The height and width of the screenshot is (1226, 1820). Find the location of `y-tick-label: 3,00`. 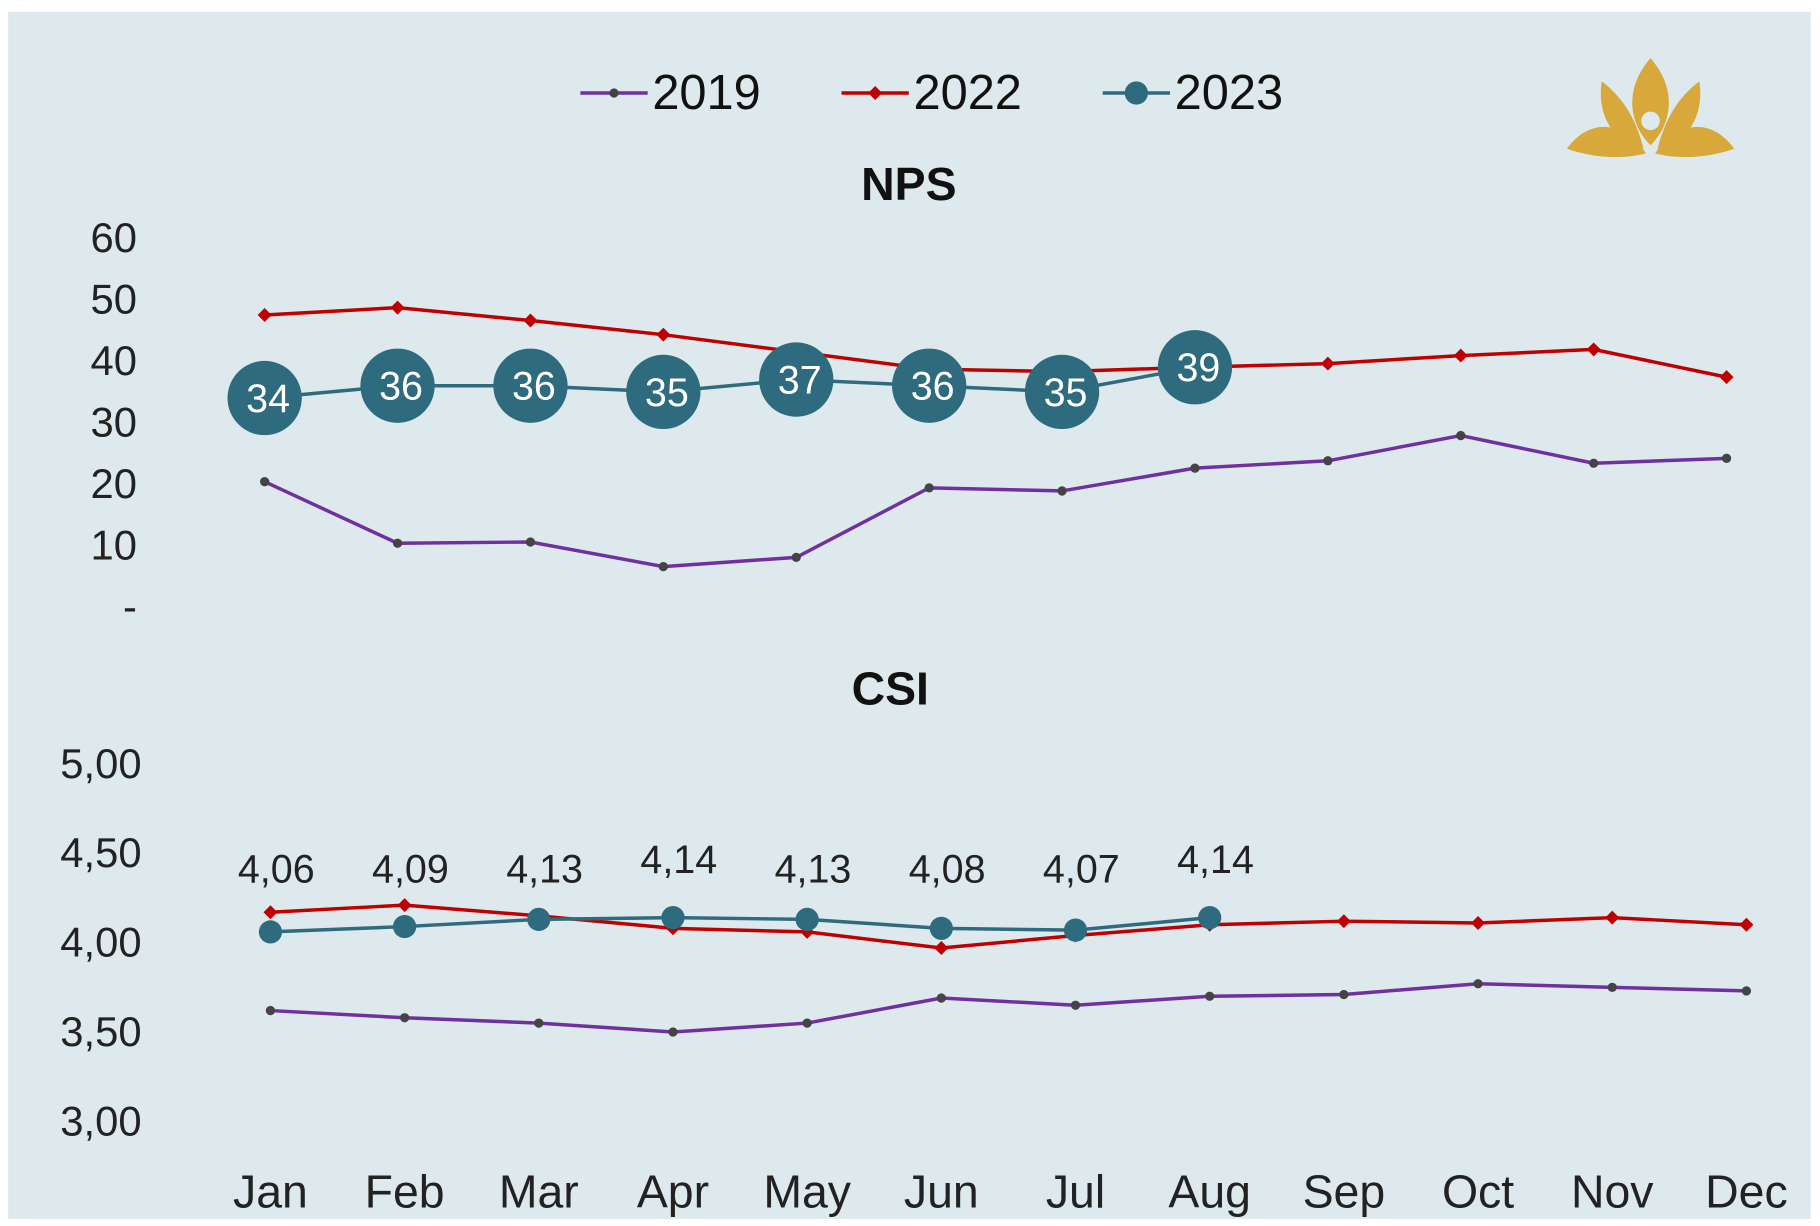

y-tick-label: 3,00 is located at coordinates (100, 1120).